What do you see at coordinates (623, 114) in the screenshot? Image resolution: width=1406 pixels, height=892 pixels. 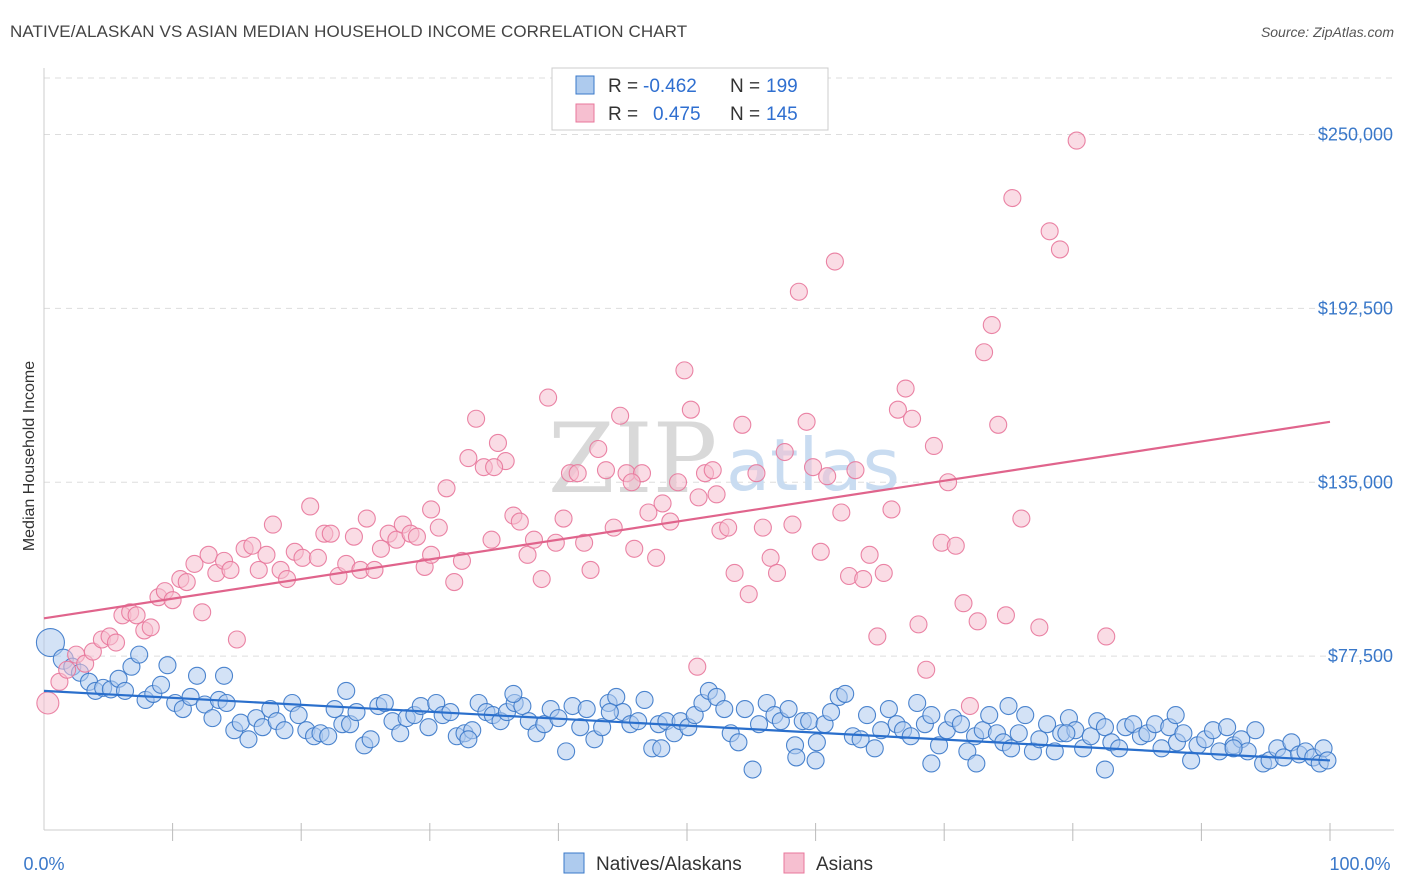 I see `legend-r-label-2: R =` at bounding box center [623, 114].